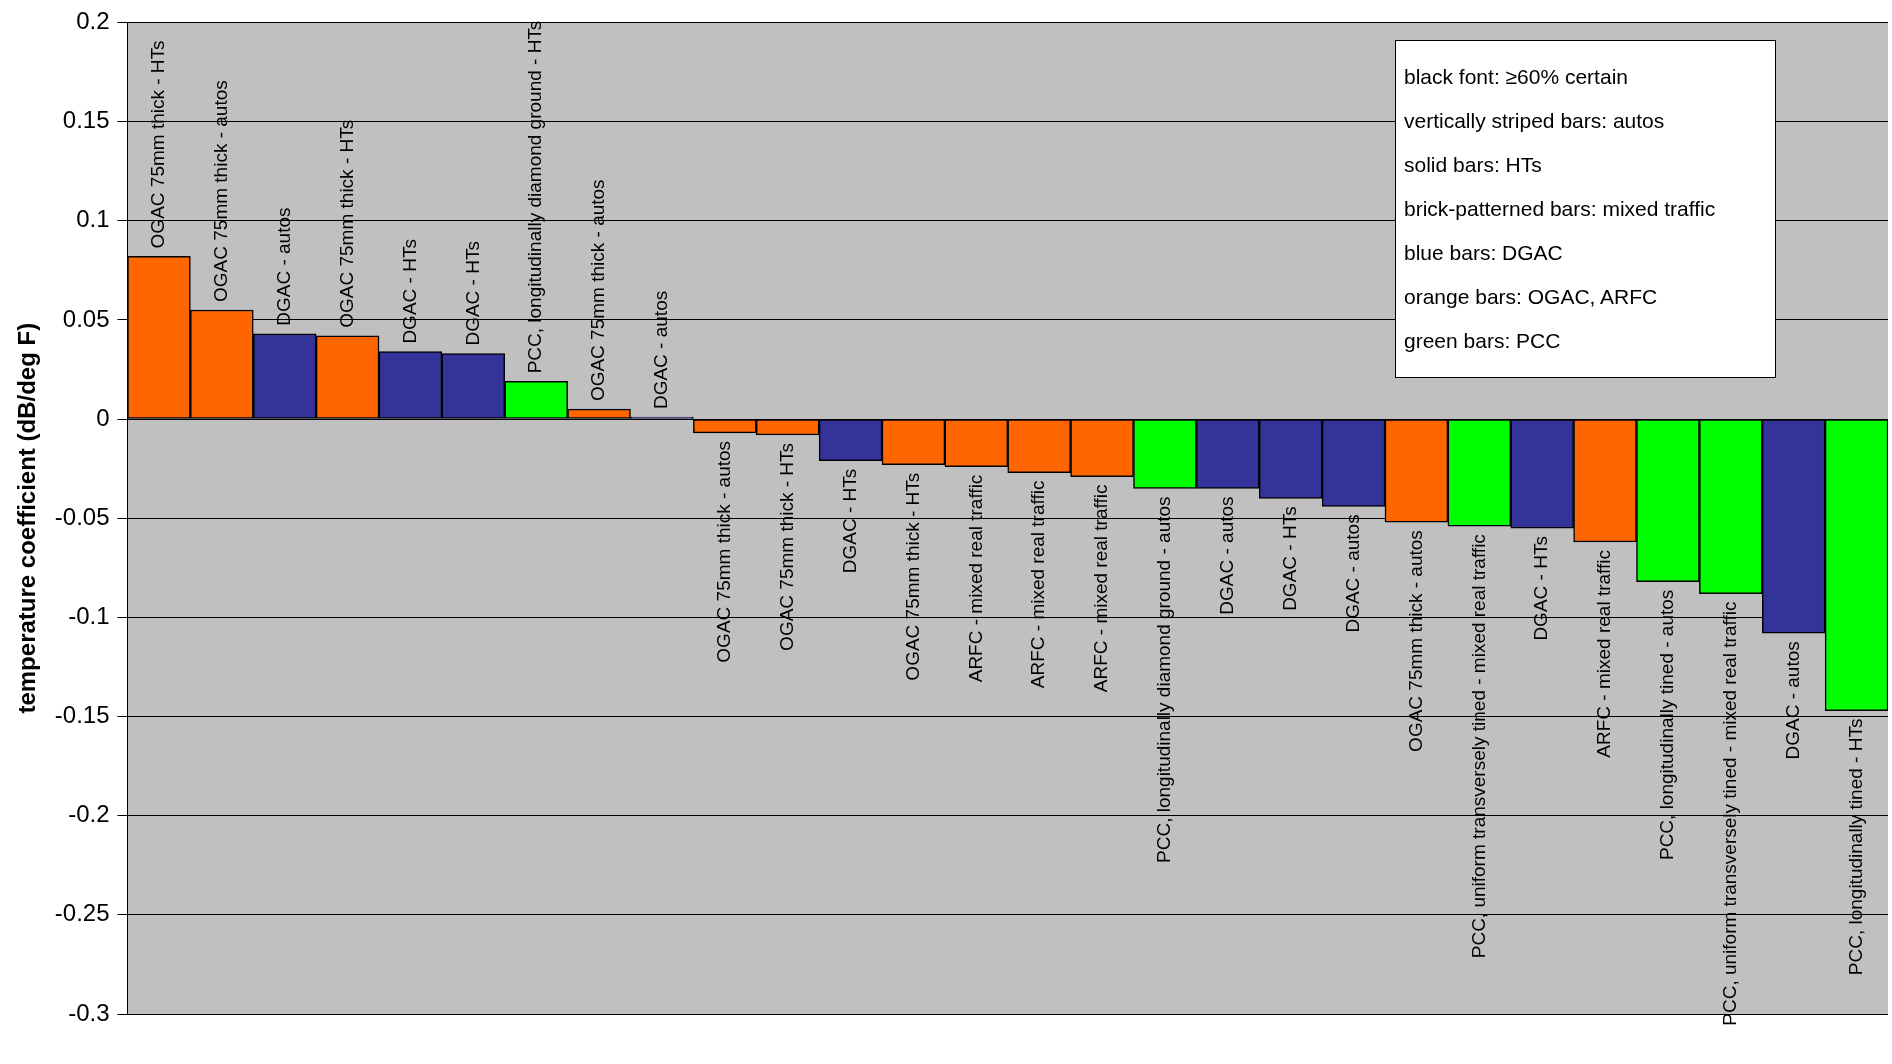 The height and width of the screenshot is (1064, 1892). Describe the element at coordinates (1560, 209) in the screenshot. I see `annotation: brick-patterned bars: mixed traffic` at that location.